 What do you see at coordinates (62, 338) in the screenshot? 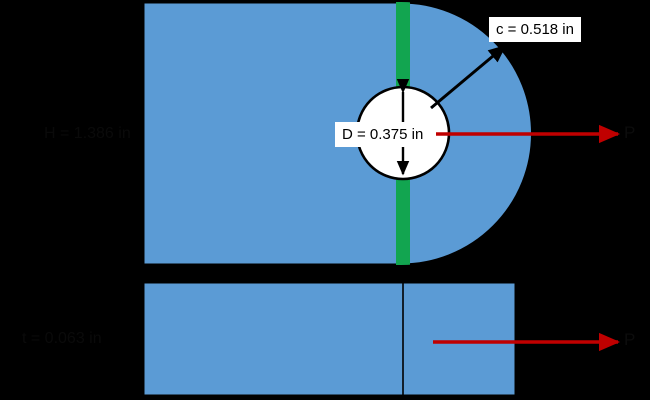
I see `plate-thickness-label: t = 0.063 in` at bounding box center [62, 338].